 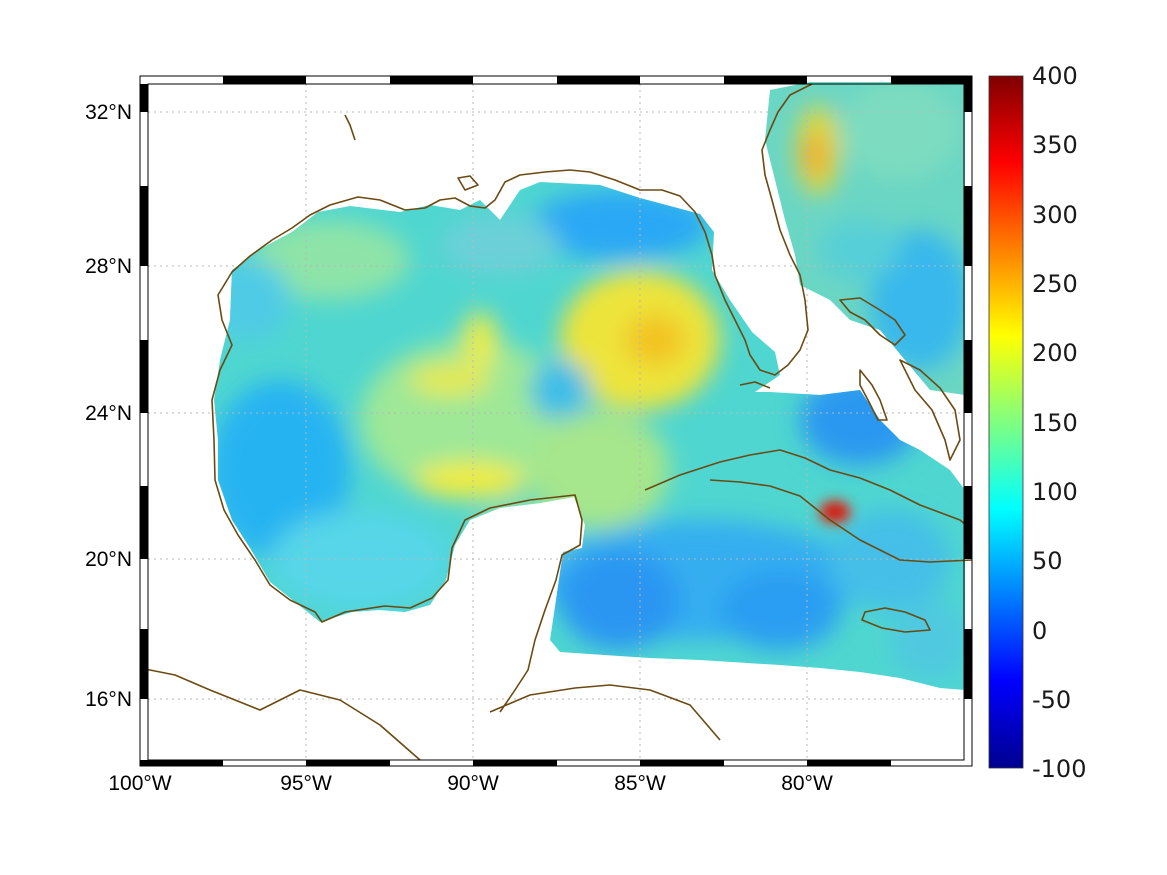 I want to click on x-tick-label: 95°W, so click(x=306, y=783).